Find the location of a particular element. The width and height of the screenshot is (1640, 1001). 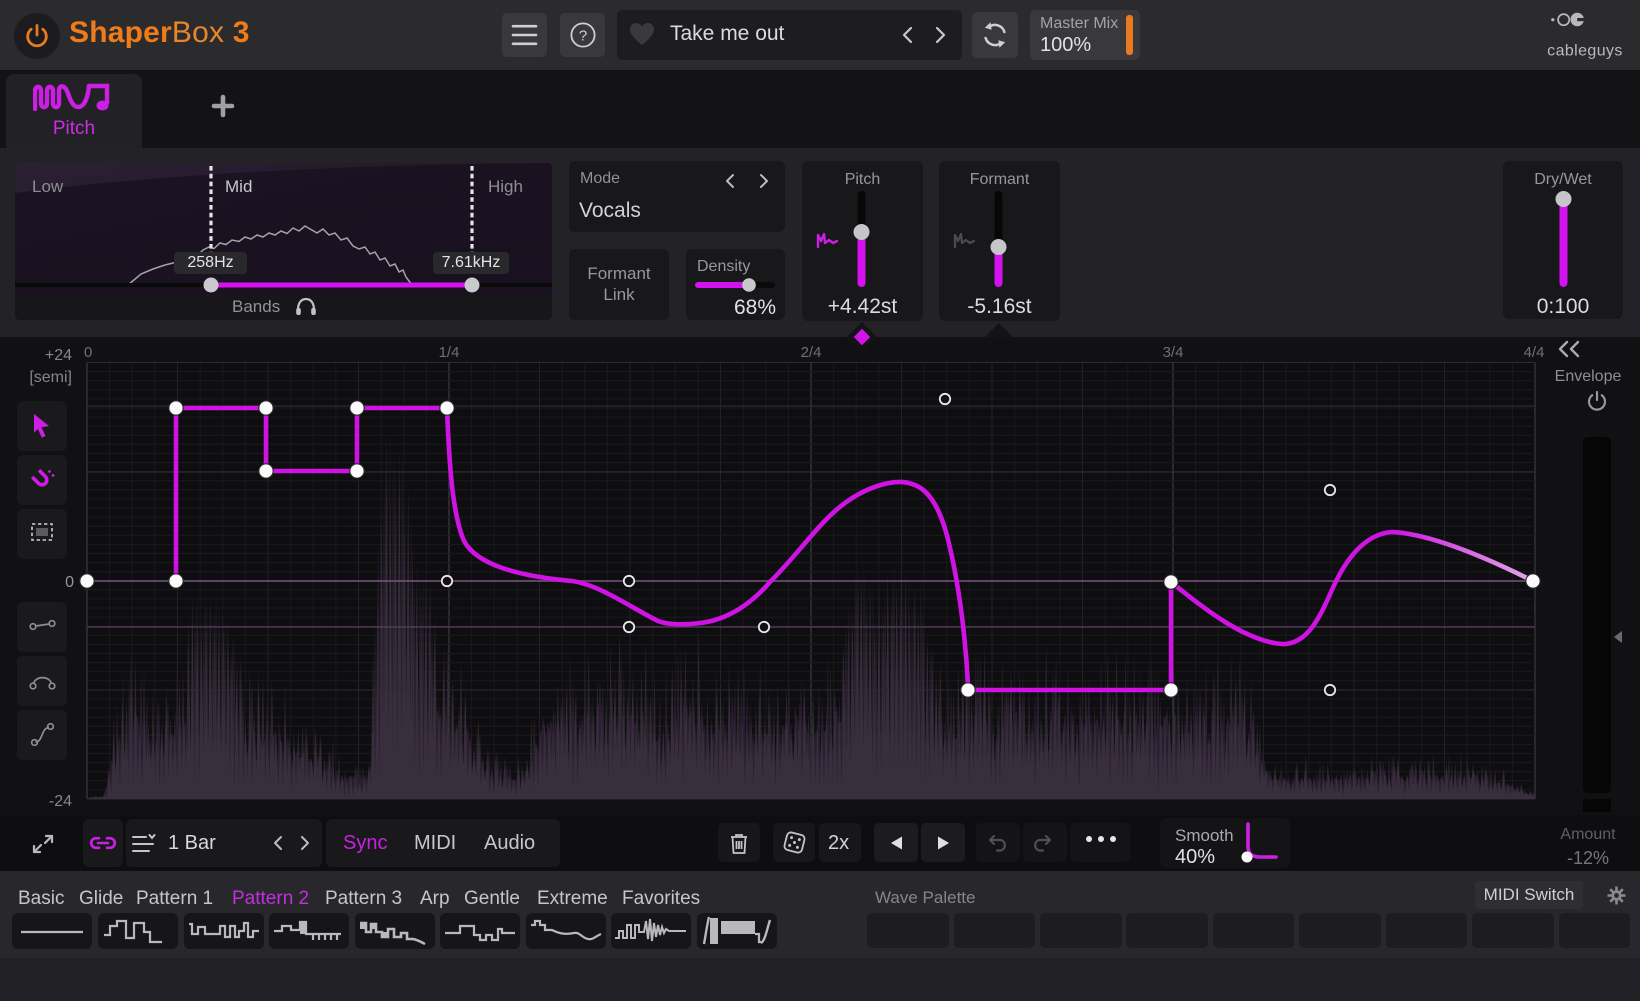

svg-text: [semi] is located at coordinates (50, 377).